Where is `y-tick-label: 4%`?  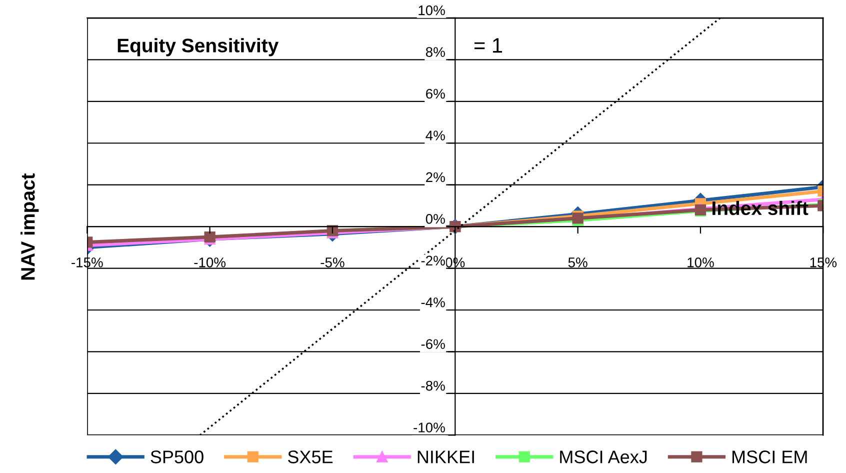 y-tick-label: 4% is located at coordinates (435, 135).